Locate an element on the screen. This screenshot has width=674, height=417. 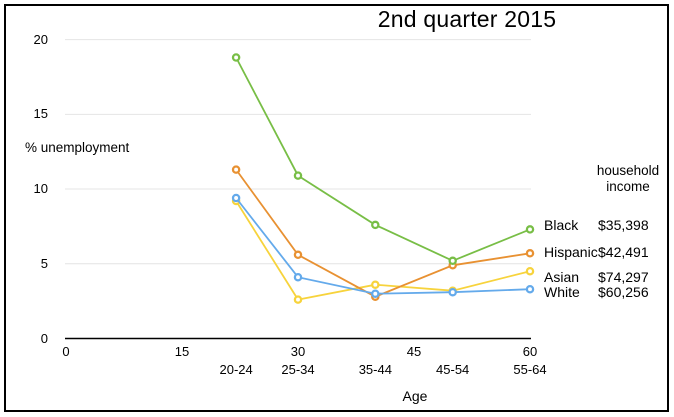
x-tick-label-15: 15 is located at coordinates (182, 351).